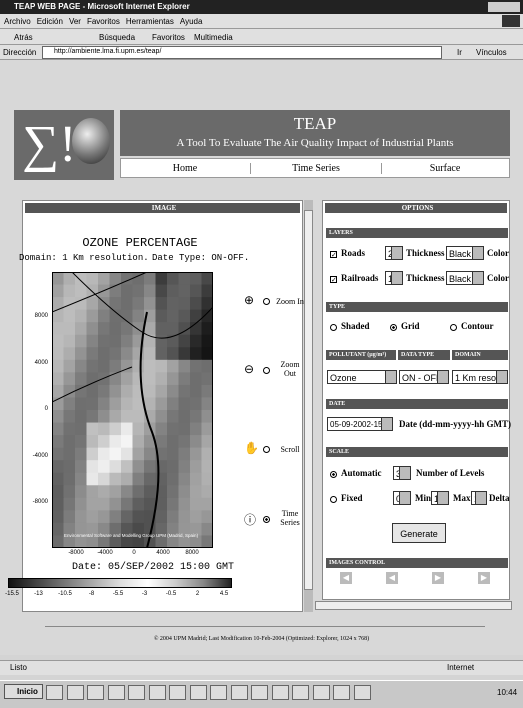 The height and width of the screenshot is (708, 523). What do you see at coordinates (261, 7) in the screenshot?
I see `title-bar` at bounding box center [261, 7].